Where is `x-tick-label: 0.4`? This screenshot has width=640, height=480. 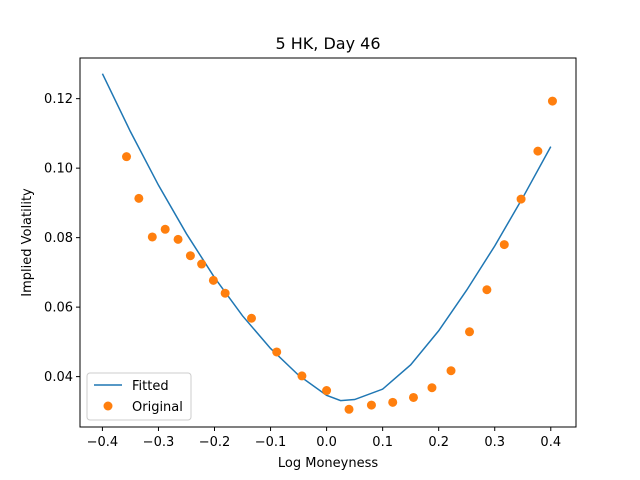 x-tick-label: 0.4 is located at coordinates (550, 442).